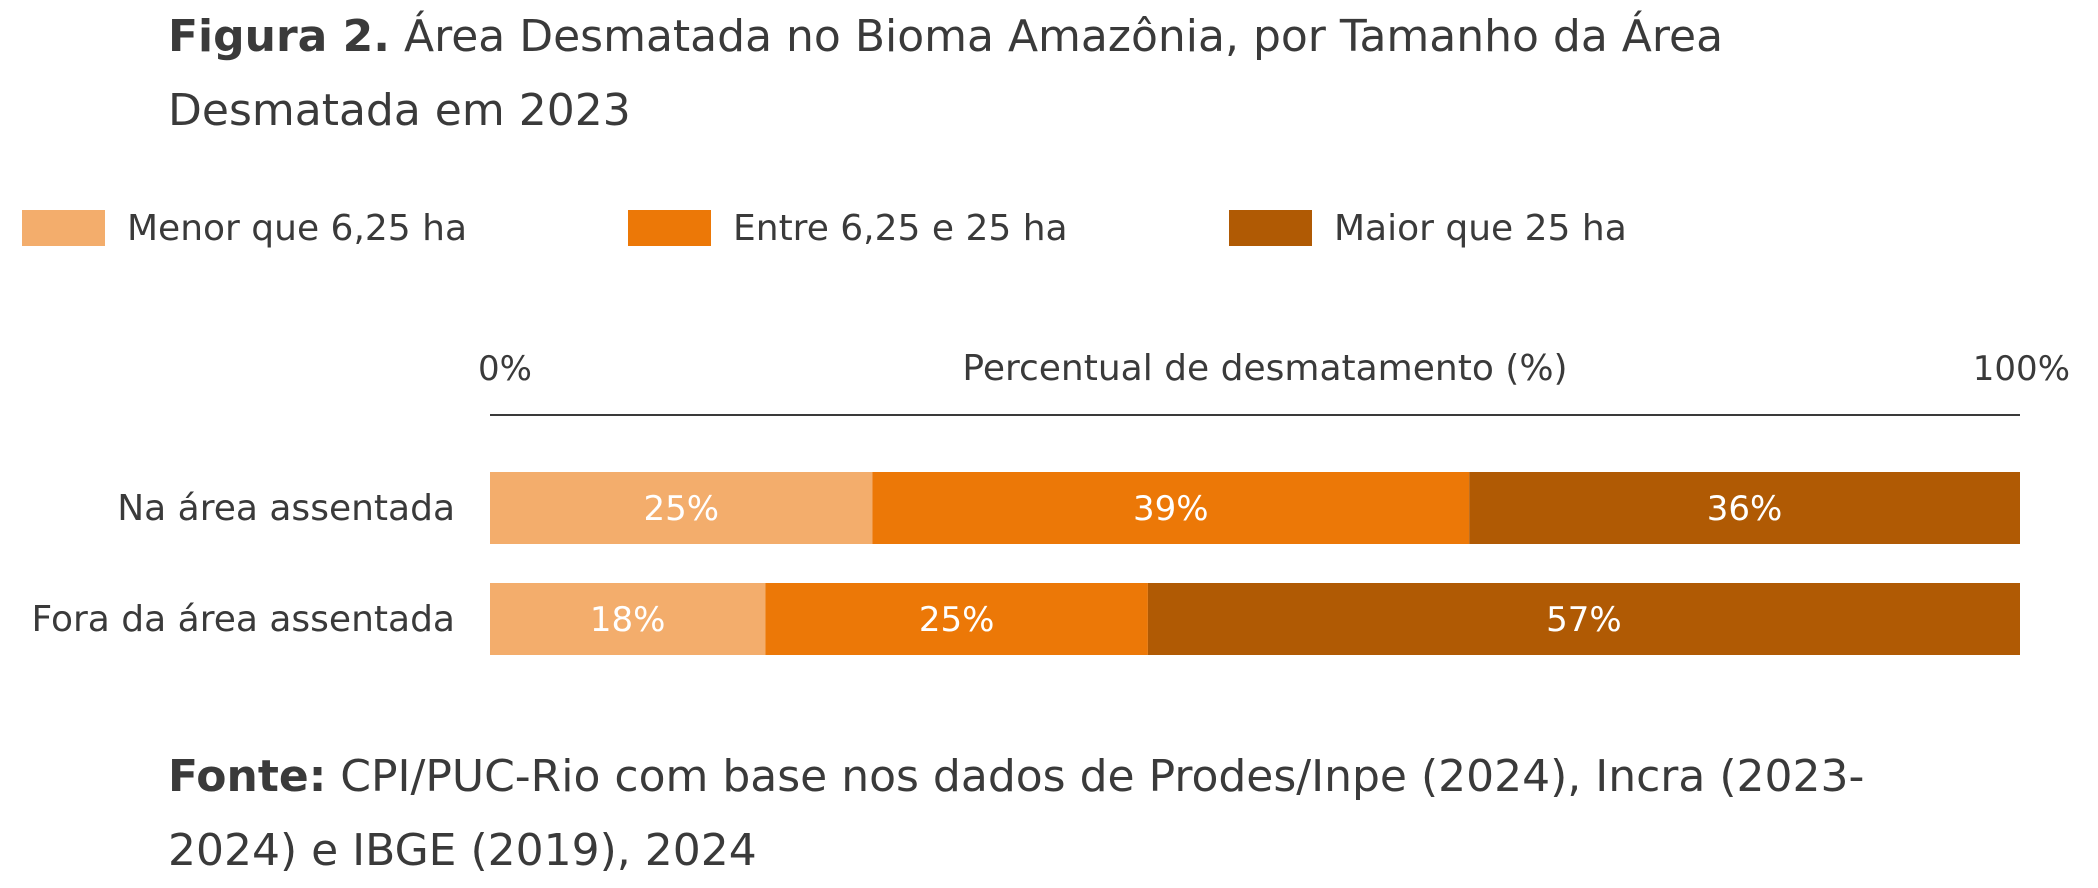  Describe the element at coordinates (2021, 369) in the screenshot. I see `x-tick-label-max: 100%` at that location.